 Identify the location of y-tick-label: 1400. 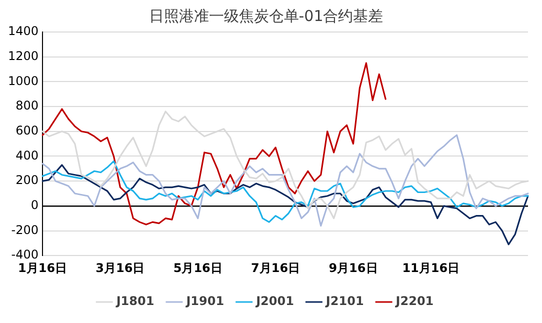
(23, 31).